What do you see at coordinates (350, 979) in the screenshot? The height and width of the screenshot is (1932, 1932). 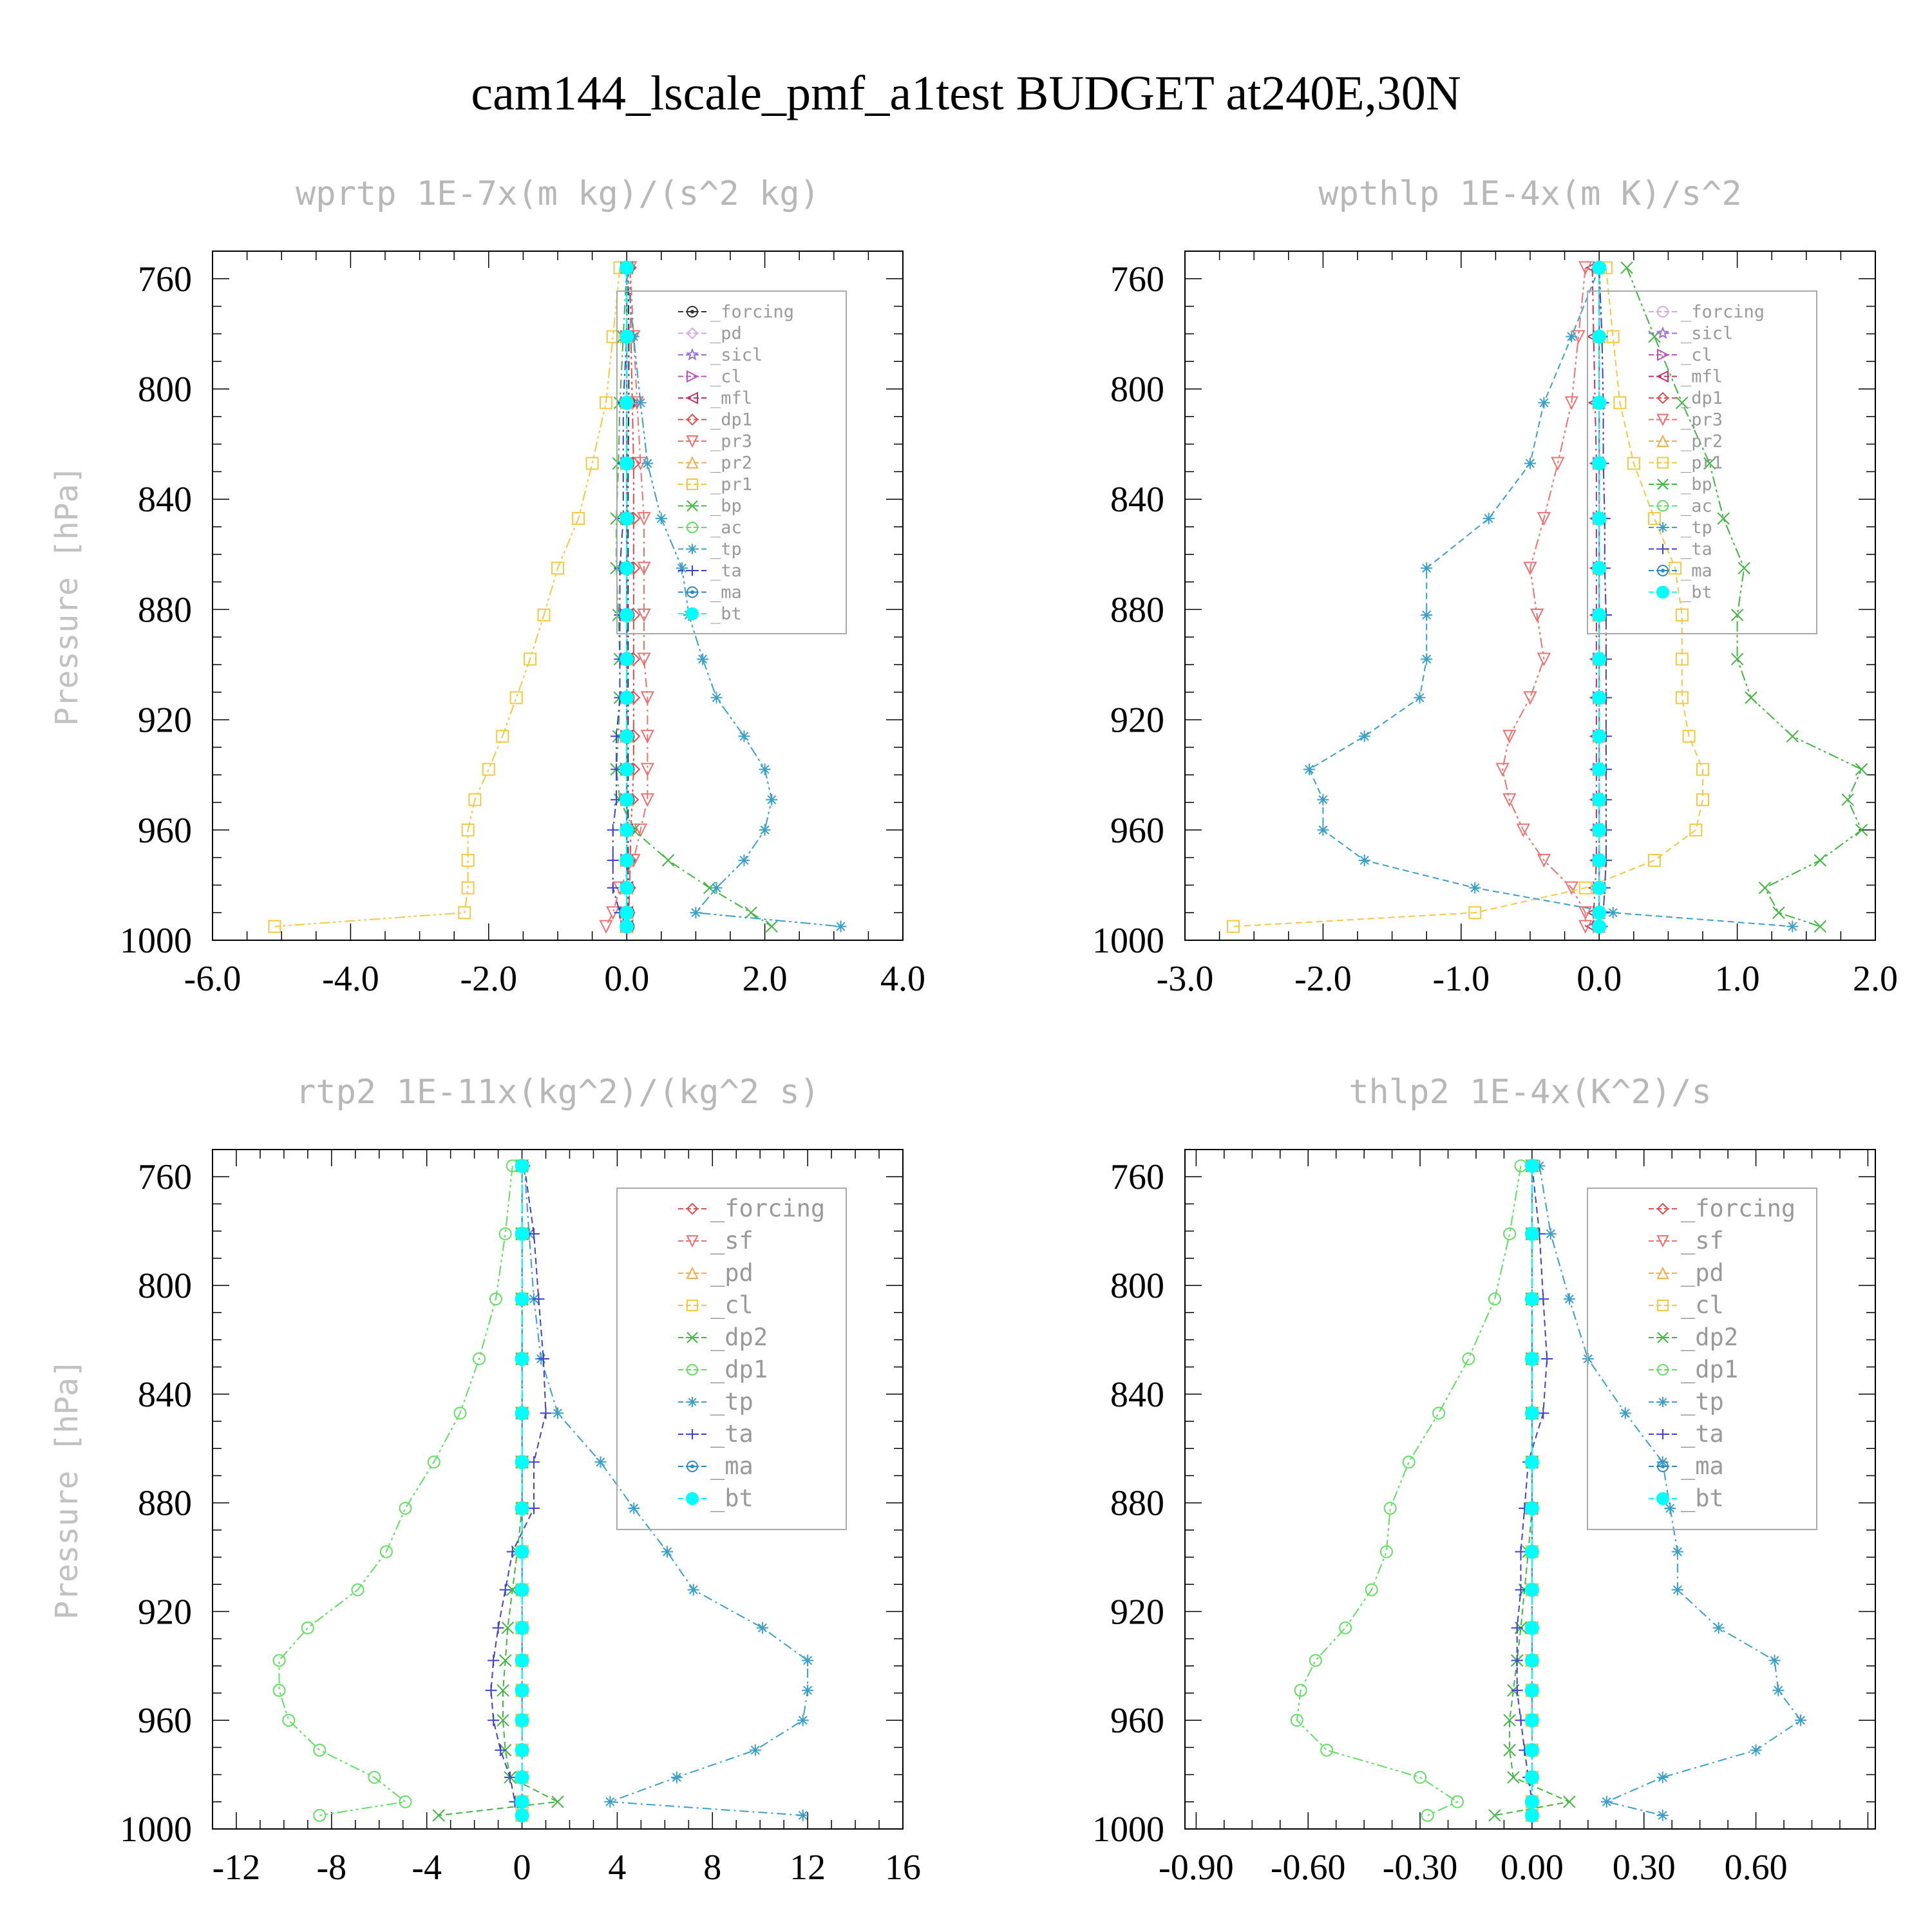 I see `x-tick-label: -4.0` at bounding box center [350, 979].